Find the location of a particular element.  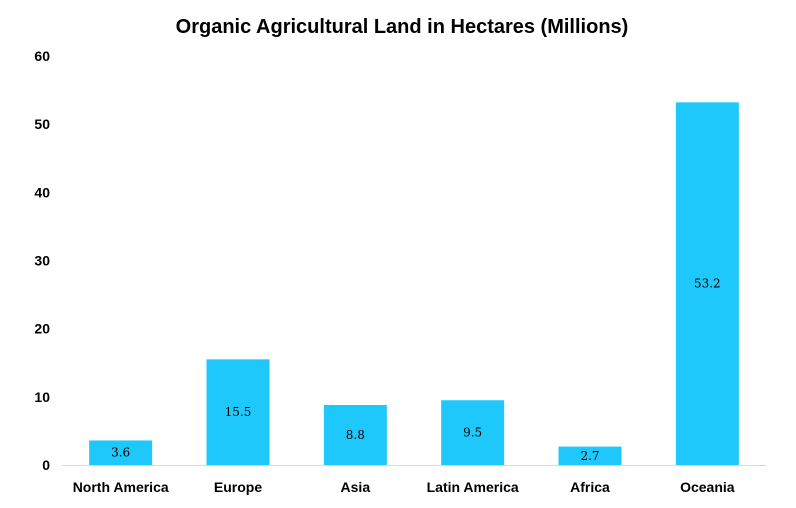

bar-oceania is located at coordinates (707, 283).